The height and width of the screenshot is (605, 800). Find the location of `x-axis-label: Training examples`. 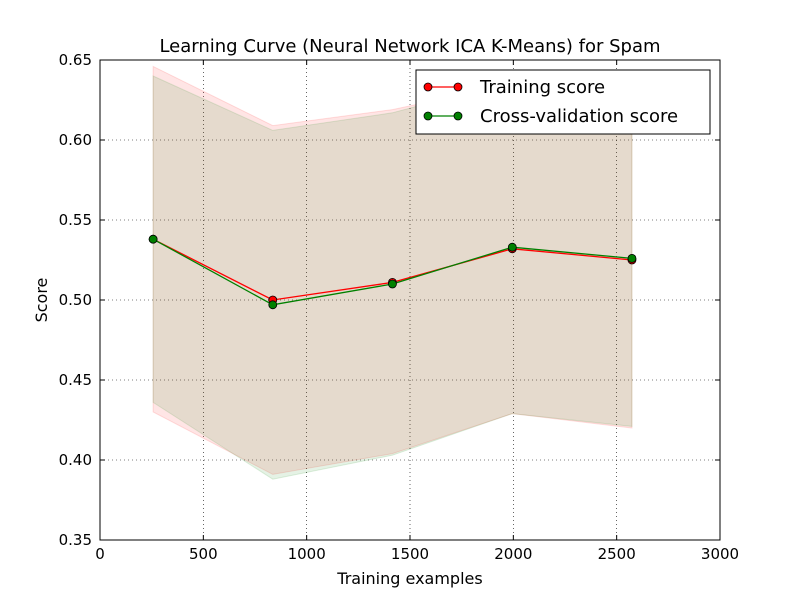

x-axis-label: Training examples is located at coordinates (409, 578).